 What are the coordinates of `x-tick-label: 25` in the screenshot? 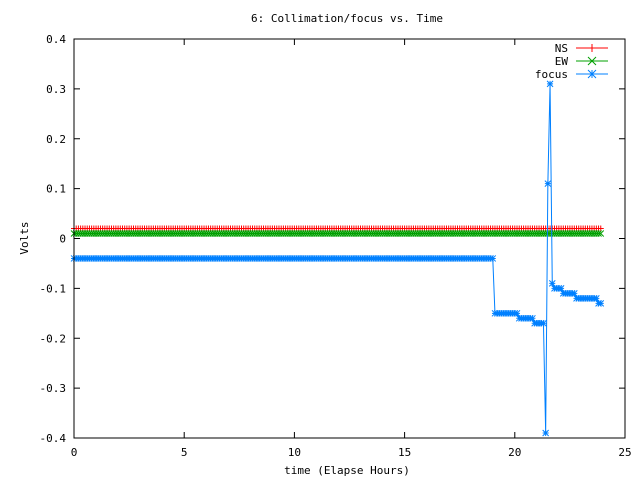 It's located at (624, 452).